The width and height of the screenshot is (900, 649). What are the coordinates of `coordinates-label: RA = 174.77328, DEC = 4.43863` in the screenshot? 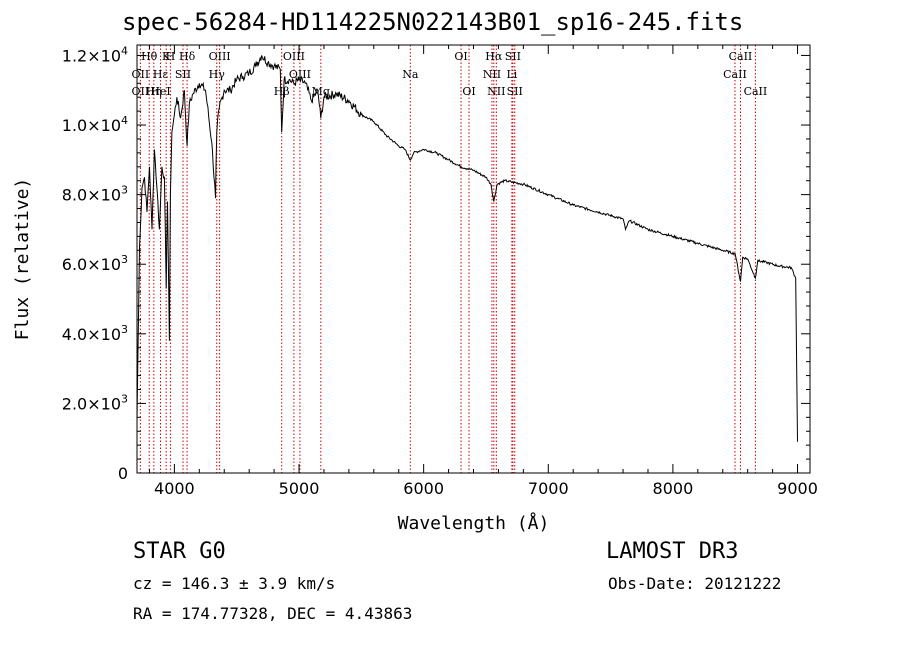 It's located at (273, 613).